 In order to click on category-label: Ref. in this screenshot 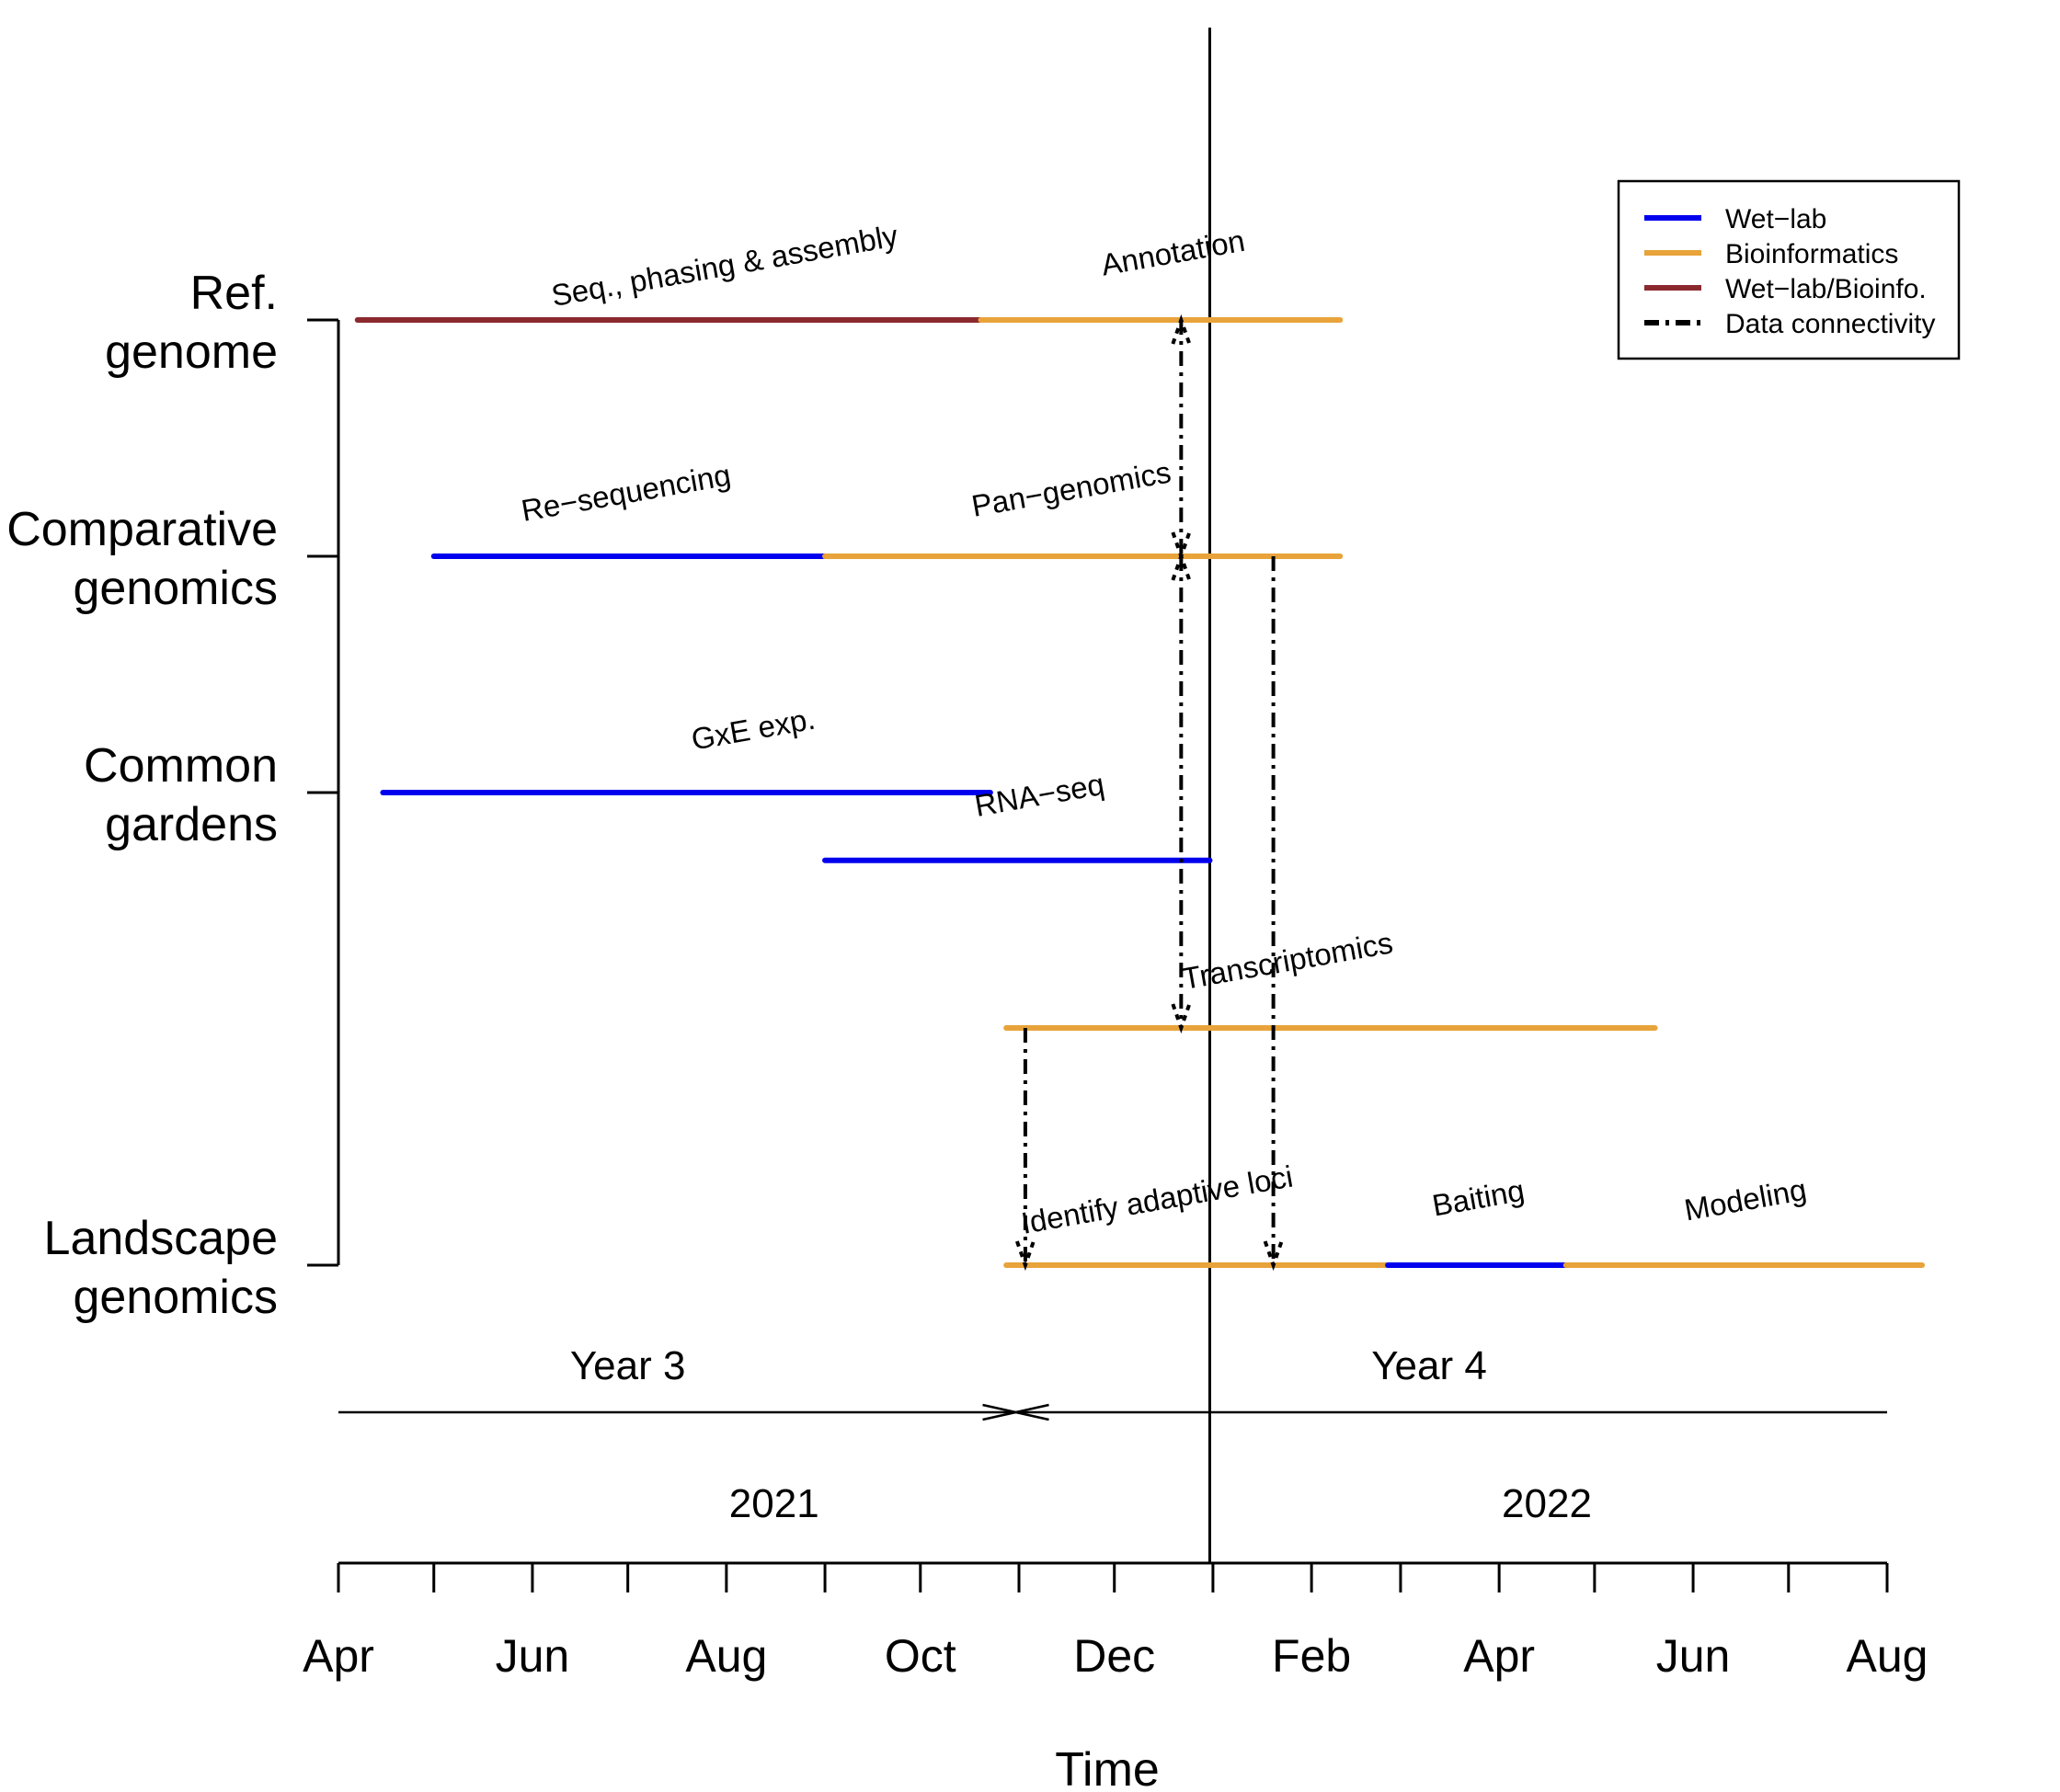, I will do `click(234, 294)`.